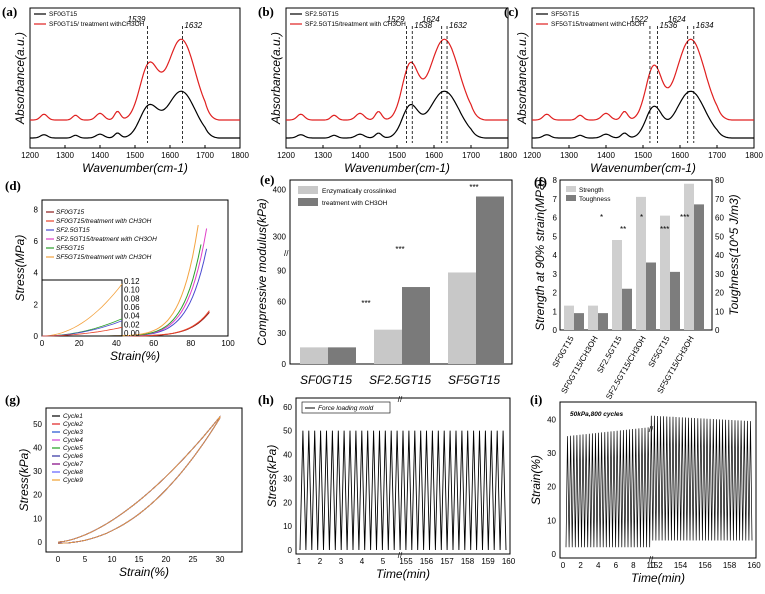 The image size is (765, 594). Describe the element at coordinates (322, 14) in the screenshot. I see `legend-entry: SF2.5GT15` at that location.